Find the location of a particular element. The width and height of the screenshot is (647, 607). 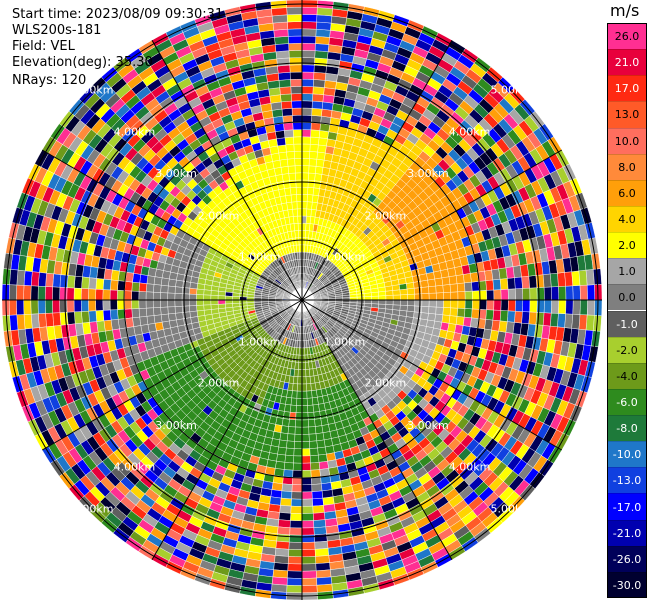

colorbar-level: 8.0 is located at coordinates (627, 166).